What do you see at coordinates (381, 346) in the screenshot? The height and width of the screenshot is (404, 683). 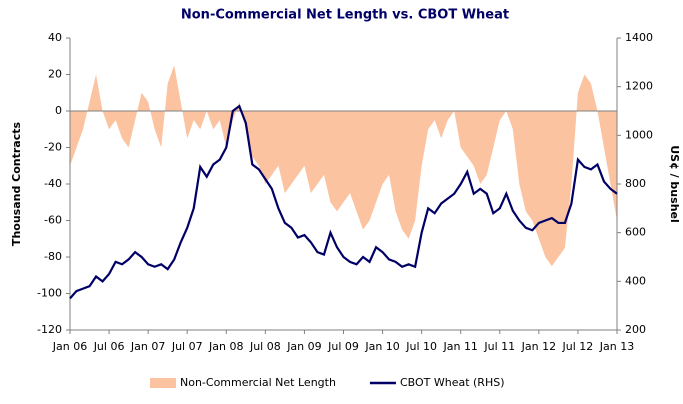 I see `x-tick-label: Jan 10` at bounding box center [381, 346].